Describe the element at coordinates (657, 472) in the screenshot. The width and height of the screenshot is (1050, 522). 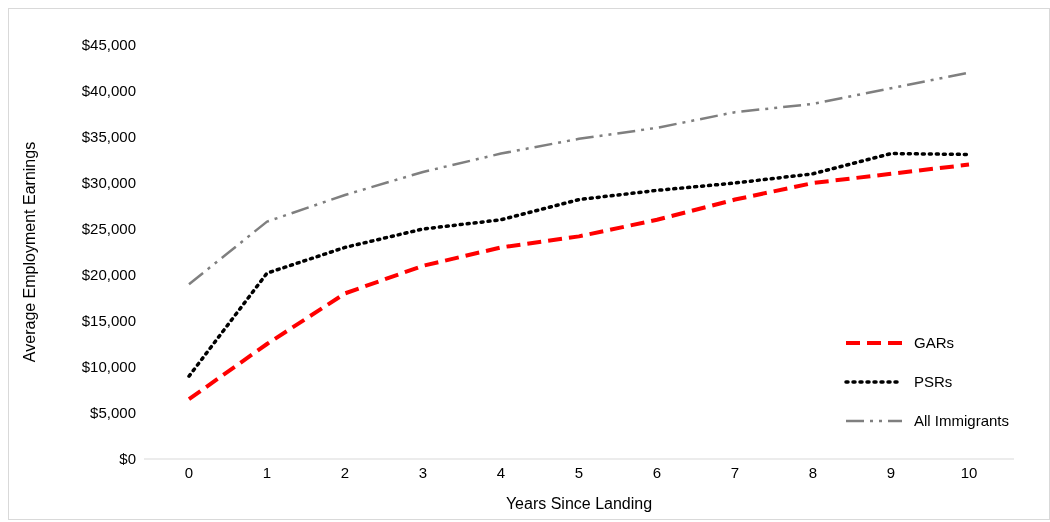
I see `x-tick-label: 6` at that location.